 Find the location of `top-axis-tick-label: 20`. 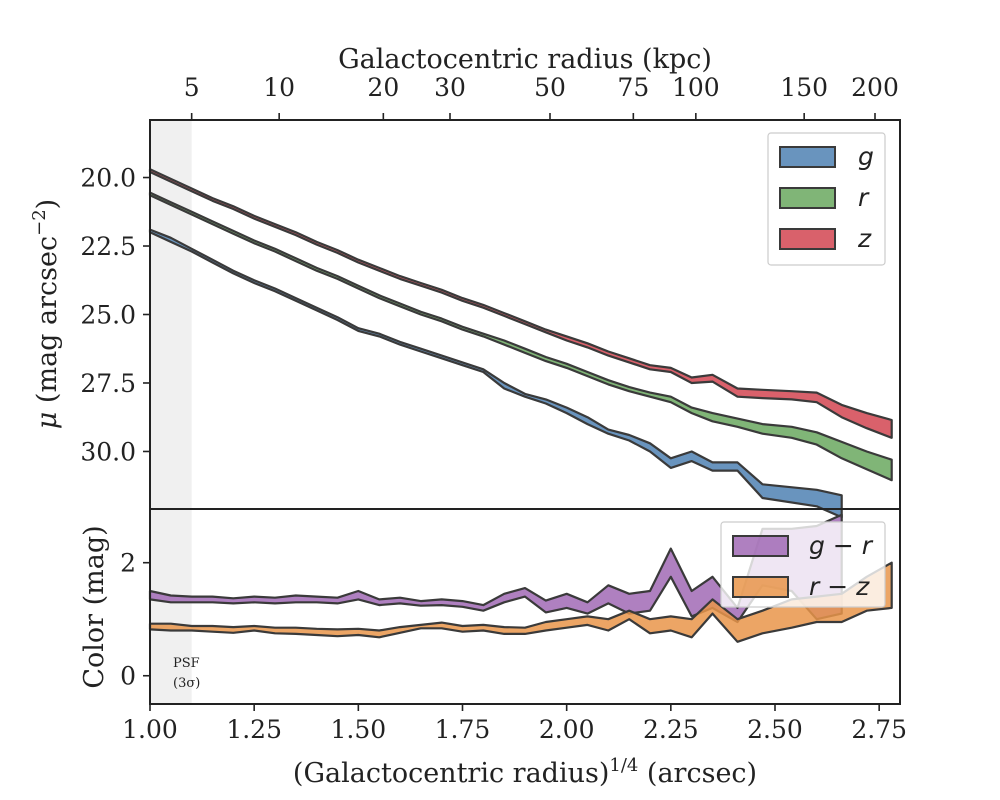

top-axis-tick-label: 20 is located at coordinates (383, 87).